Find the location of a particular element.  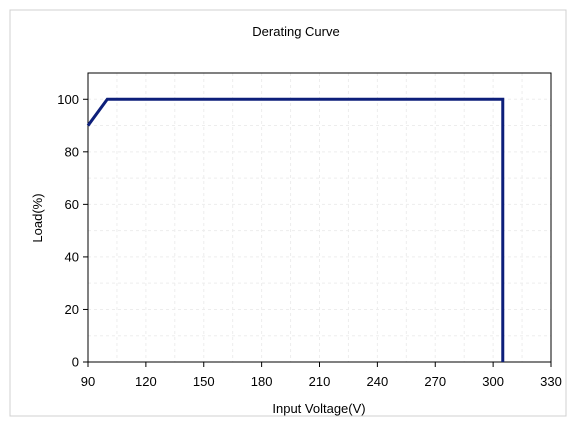

x-axis-tick-labels: 90 120 150 180 210 240 270 300 330 is located at coordinates (321, 381).